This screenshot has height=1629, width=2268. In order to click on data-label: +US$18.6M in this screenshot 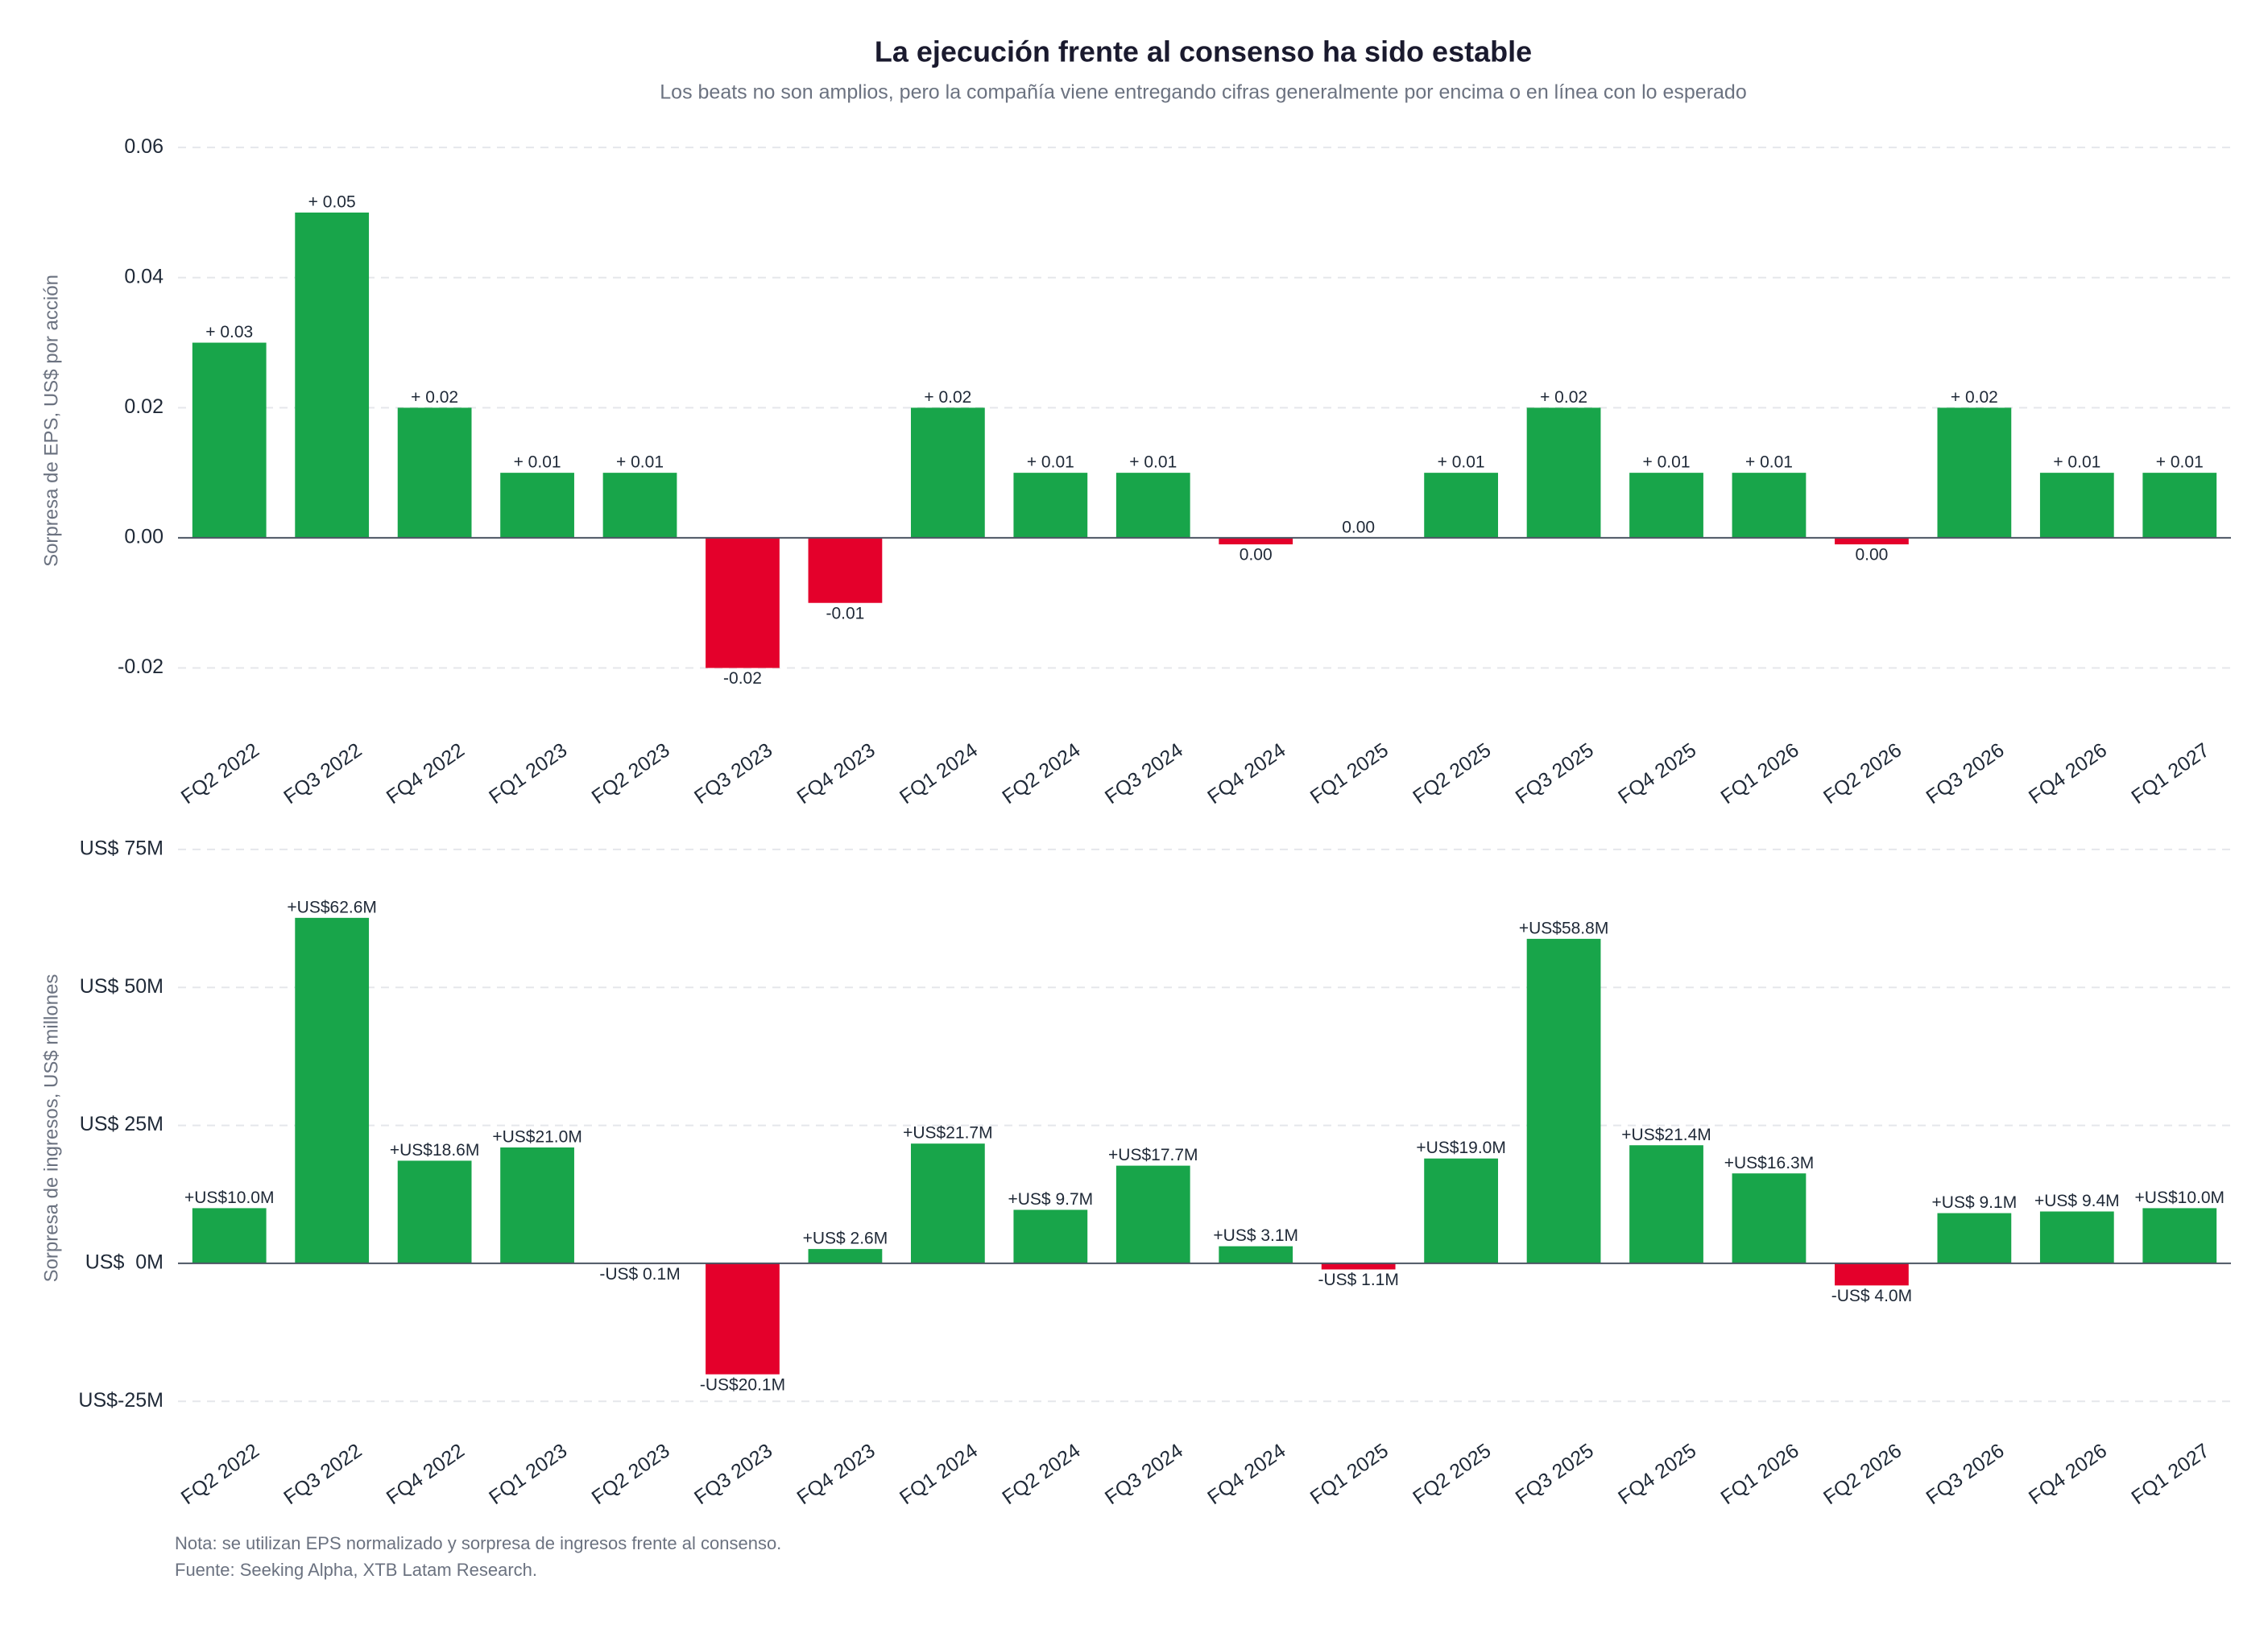, I will do `click(434, 1150)`.